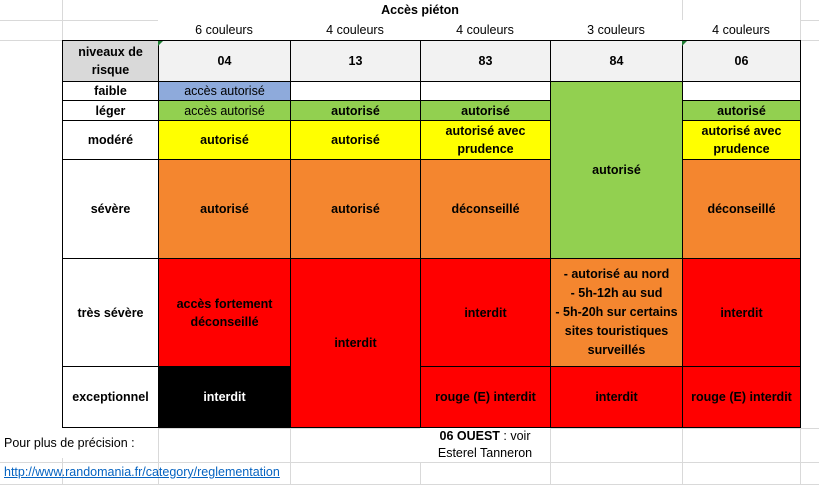 This screenshot has height=485, width=819. What do you see at coordinates (420, 10) in the screenshot?
I see `table-title: Accès piéton` at bounding box center [420, 10].